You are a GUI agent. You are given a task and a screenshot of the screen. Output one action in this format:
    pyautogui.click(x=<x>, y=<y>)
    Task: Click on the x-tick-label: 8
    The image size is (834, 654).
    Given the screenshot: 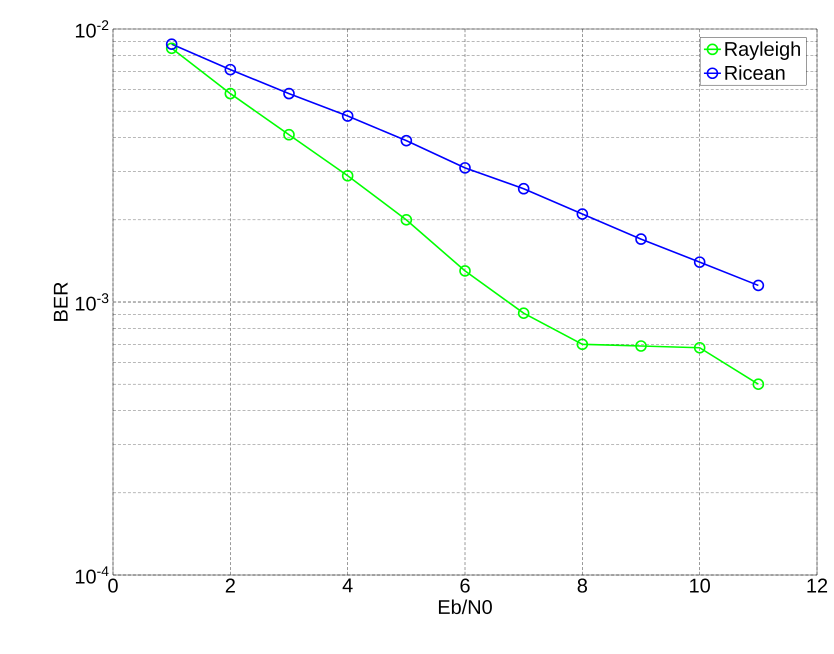 What is the action you would take?
    pyautogui.click(x=583, y=585)
    